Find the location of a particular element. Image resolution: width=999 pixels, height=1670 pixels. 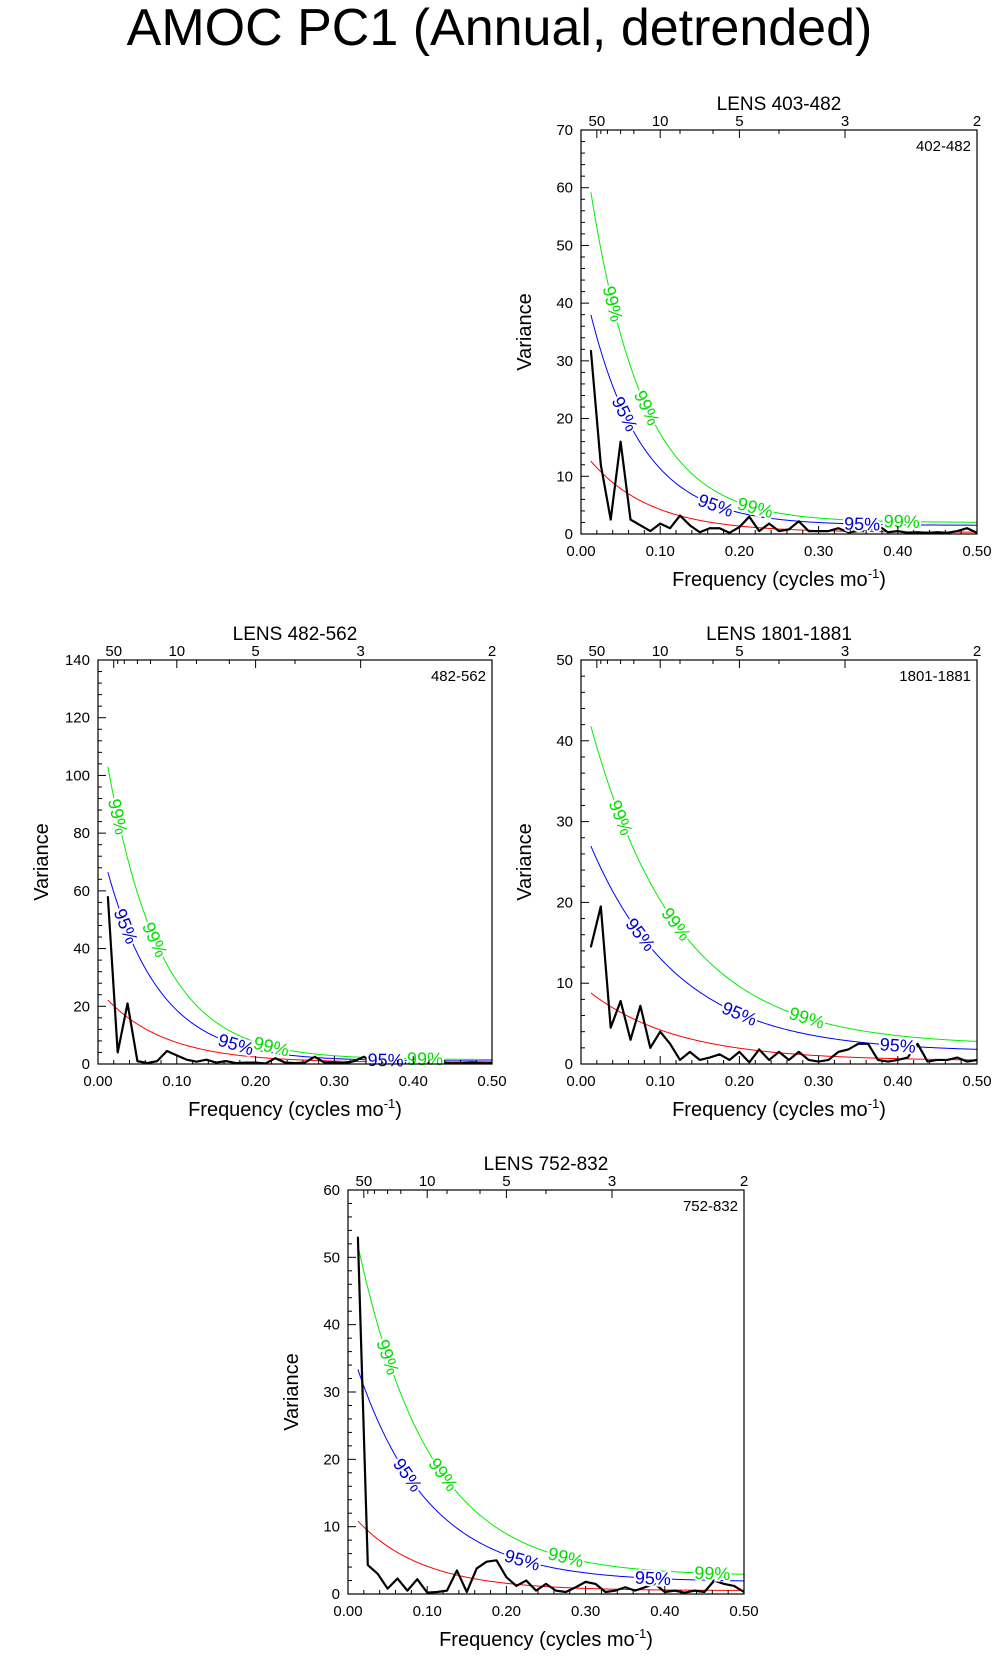

top-period-label: 10 is located at coordinates (427, 1181).